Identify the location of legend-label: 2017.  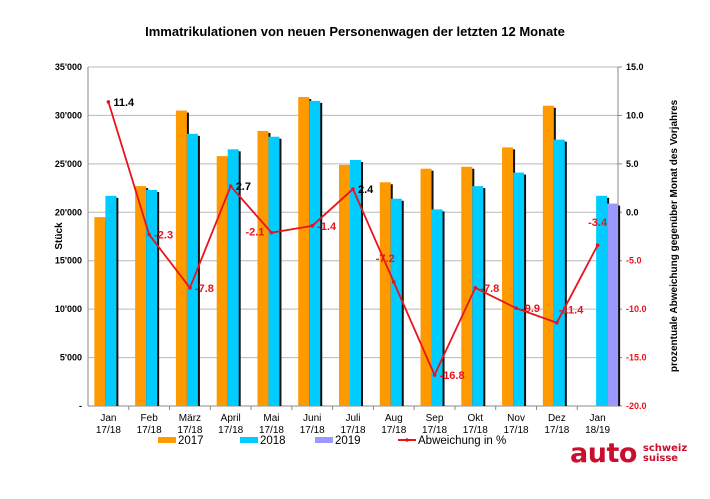
(191, 441).